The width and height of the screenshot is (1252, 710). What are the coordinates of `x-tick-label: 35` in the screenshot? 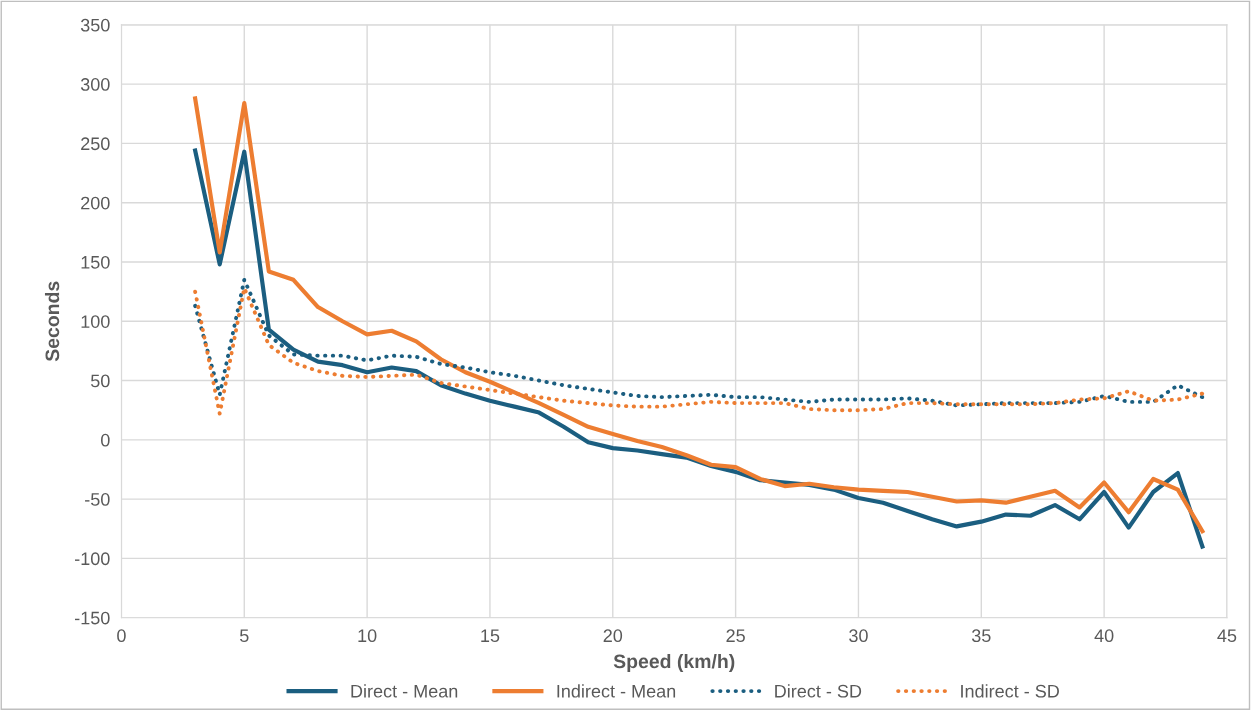 It's located at (981, 636).